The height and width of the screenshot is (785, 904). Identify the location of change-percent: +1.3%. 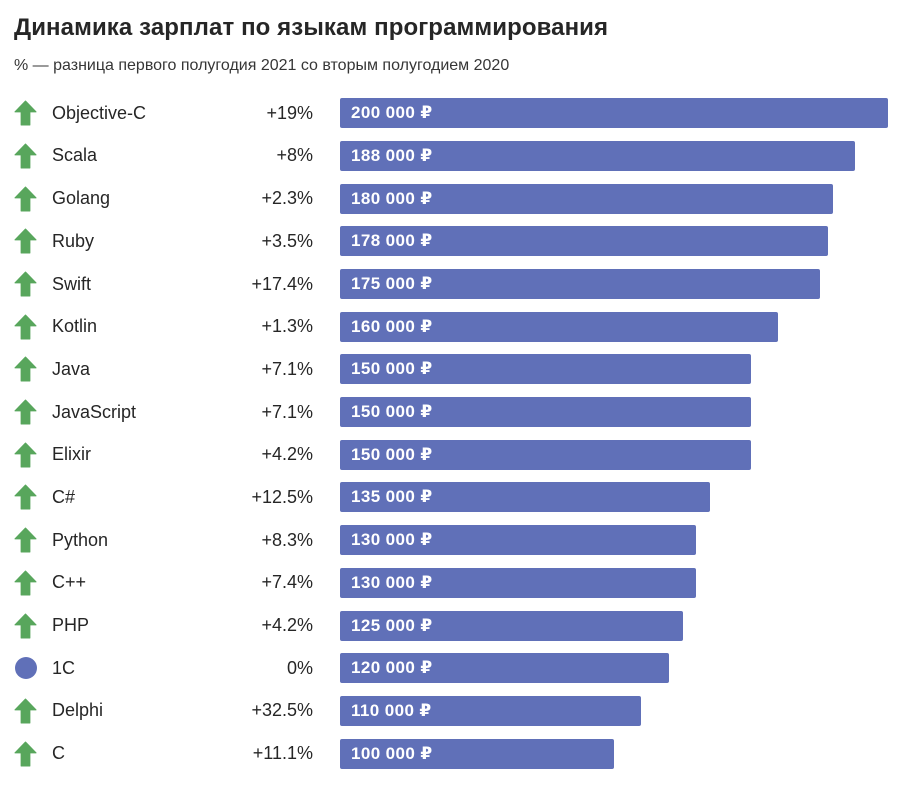
(287, 326).